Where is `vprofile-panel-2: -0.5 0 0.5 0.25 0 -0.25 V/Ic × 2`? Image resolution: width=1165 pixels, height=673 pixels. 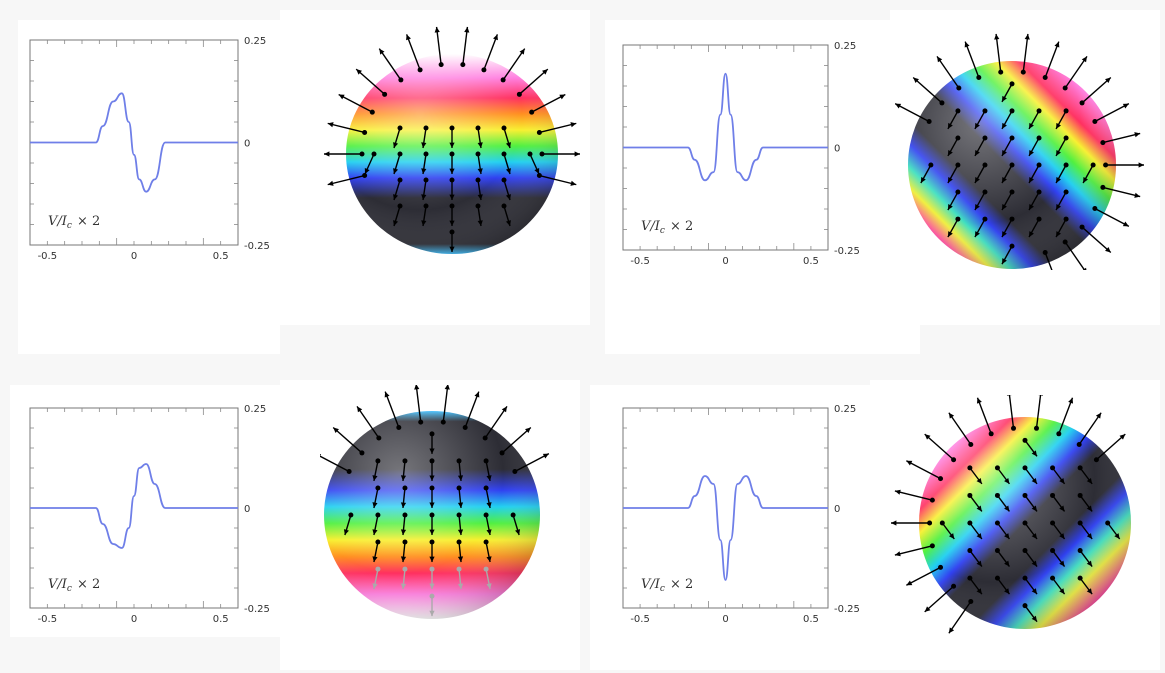 vprofile-panel-2: -0.5 0 0.5 0.25 0 -0.25 V/Ic × 2 is located at coordinates (741, 154).